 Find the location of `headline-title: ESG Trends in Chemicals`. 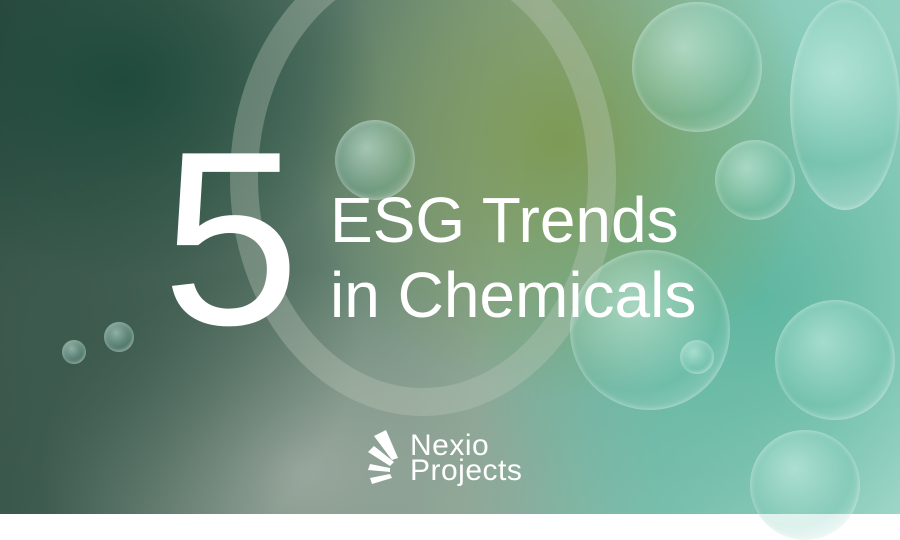

headline-title: ESG Trends in Chemicals is located at coordinates (513, 258).